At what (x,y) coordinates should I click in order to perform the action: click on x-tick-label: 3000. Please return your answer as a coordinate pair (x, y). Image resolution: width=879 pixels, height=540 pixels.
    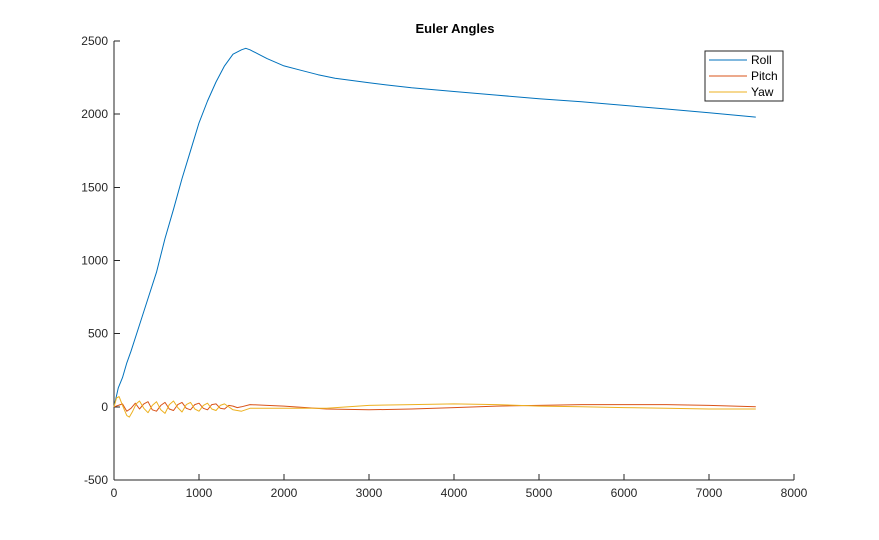
    Looking at the image, I should click on (369, 493).